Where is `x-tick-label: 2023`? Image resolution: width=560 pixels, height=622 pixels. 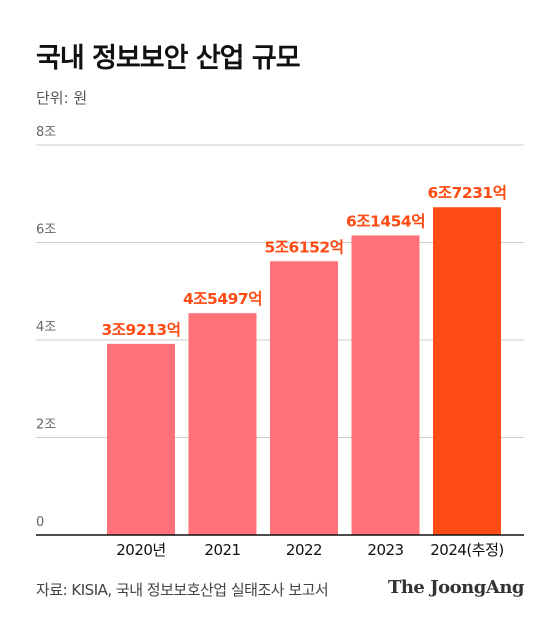 x-tick-label: 2023 is located at coordinates (385, 550).